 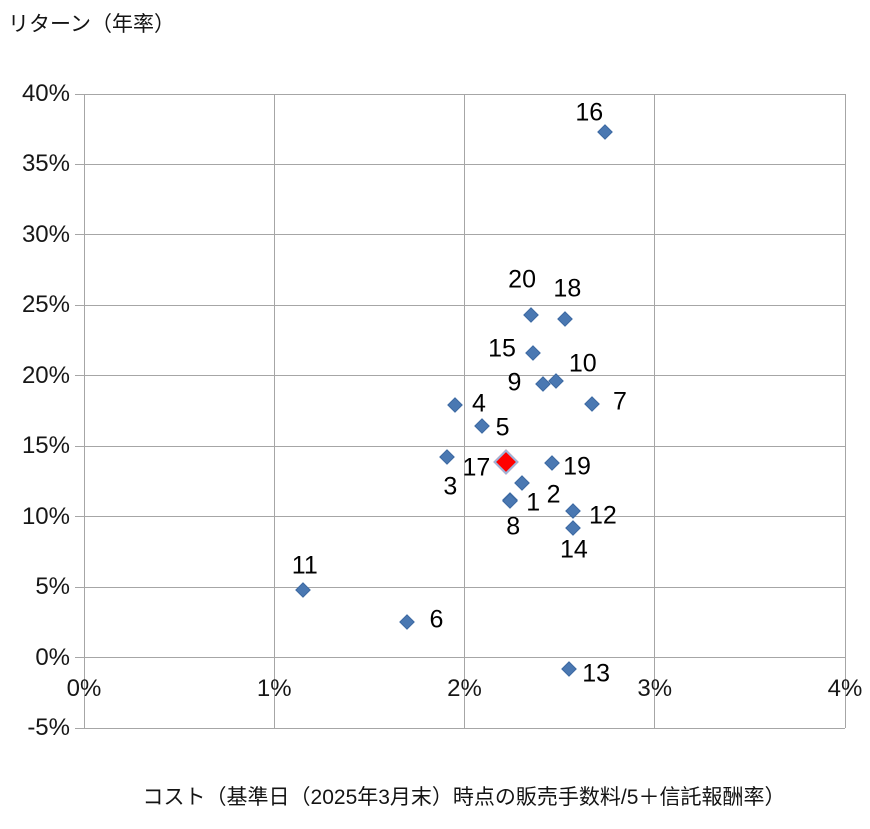 I want to click on data-point-label-12: 12, so click(x=603, y=515).